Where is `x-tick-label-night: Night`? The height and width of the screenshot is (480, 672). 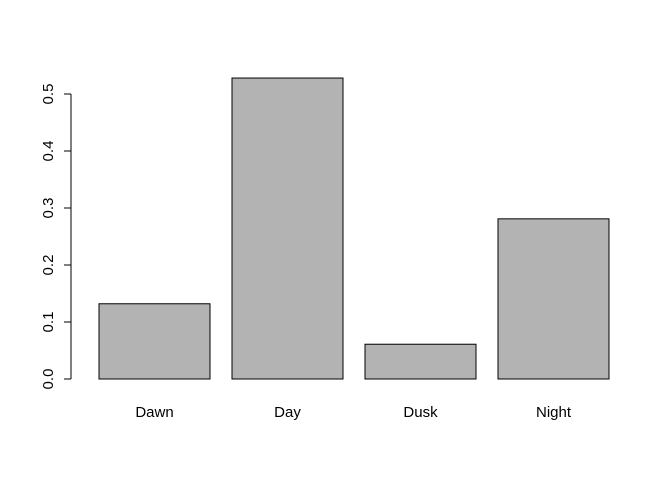
x-tick-label-night: Night is located at coordinates (554, 412).